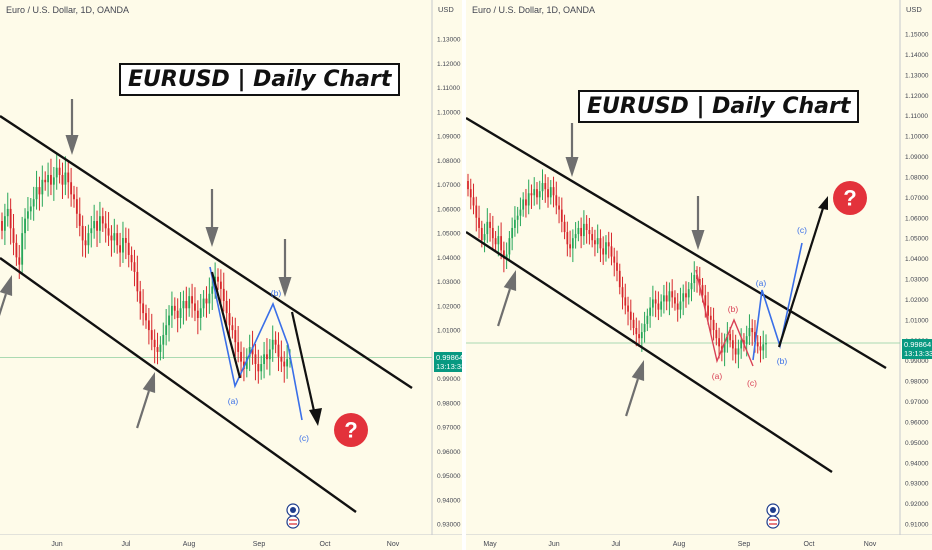 The width and height of the screenshot is (932, 550). I want to click on right-blue-wave, so click(777, 301).